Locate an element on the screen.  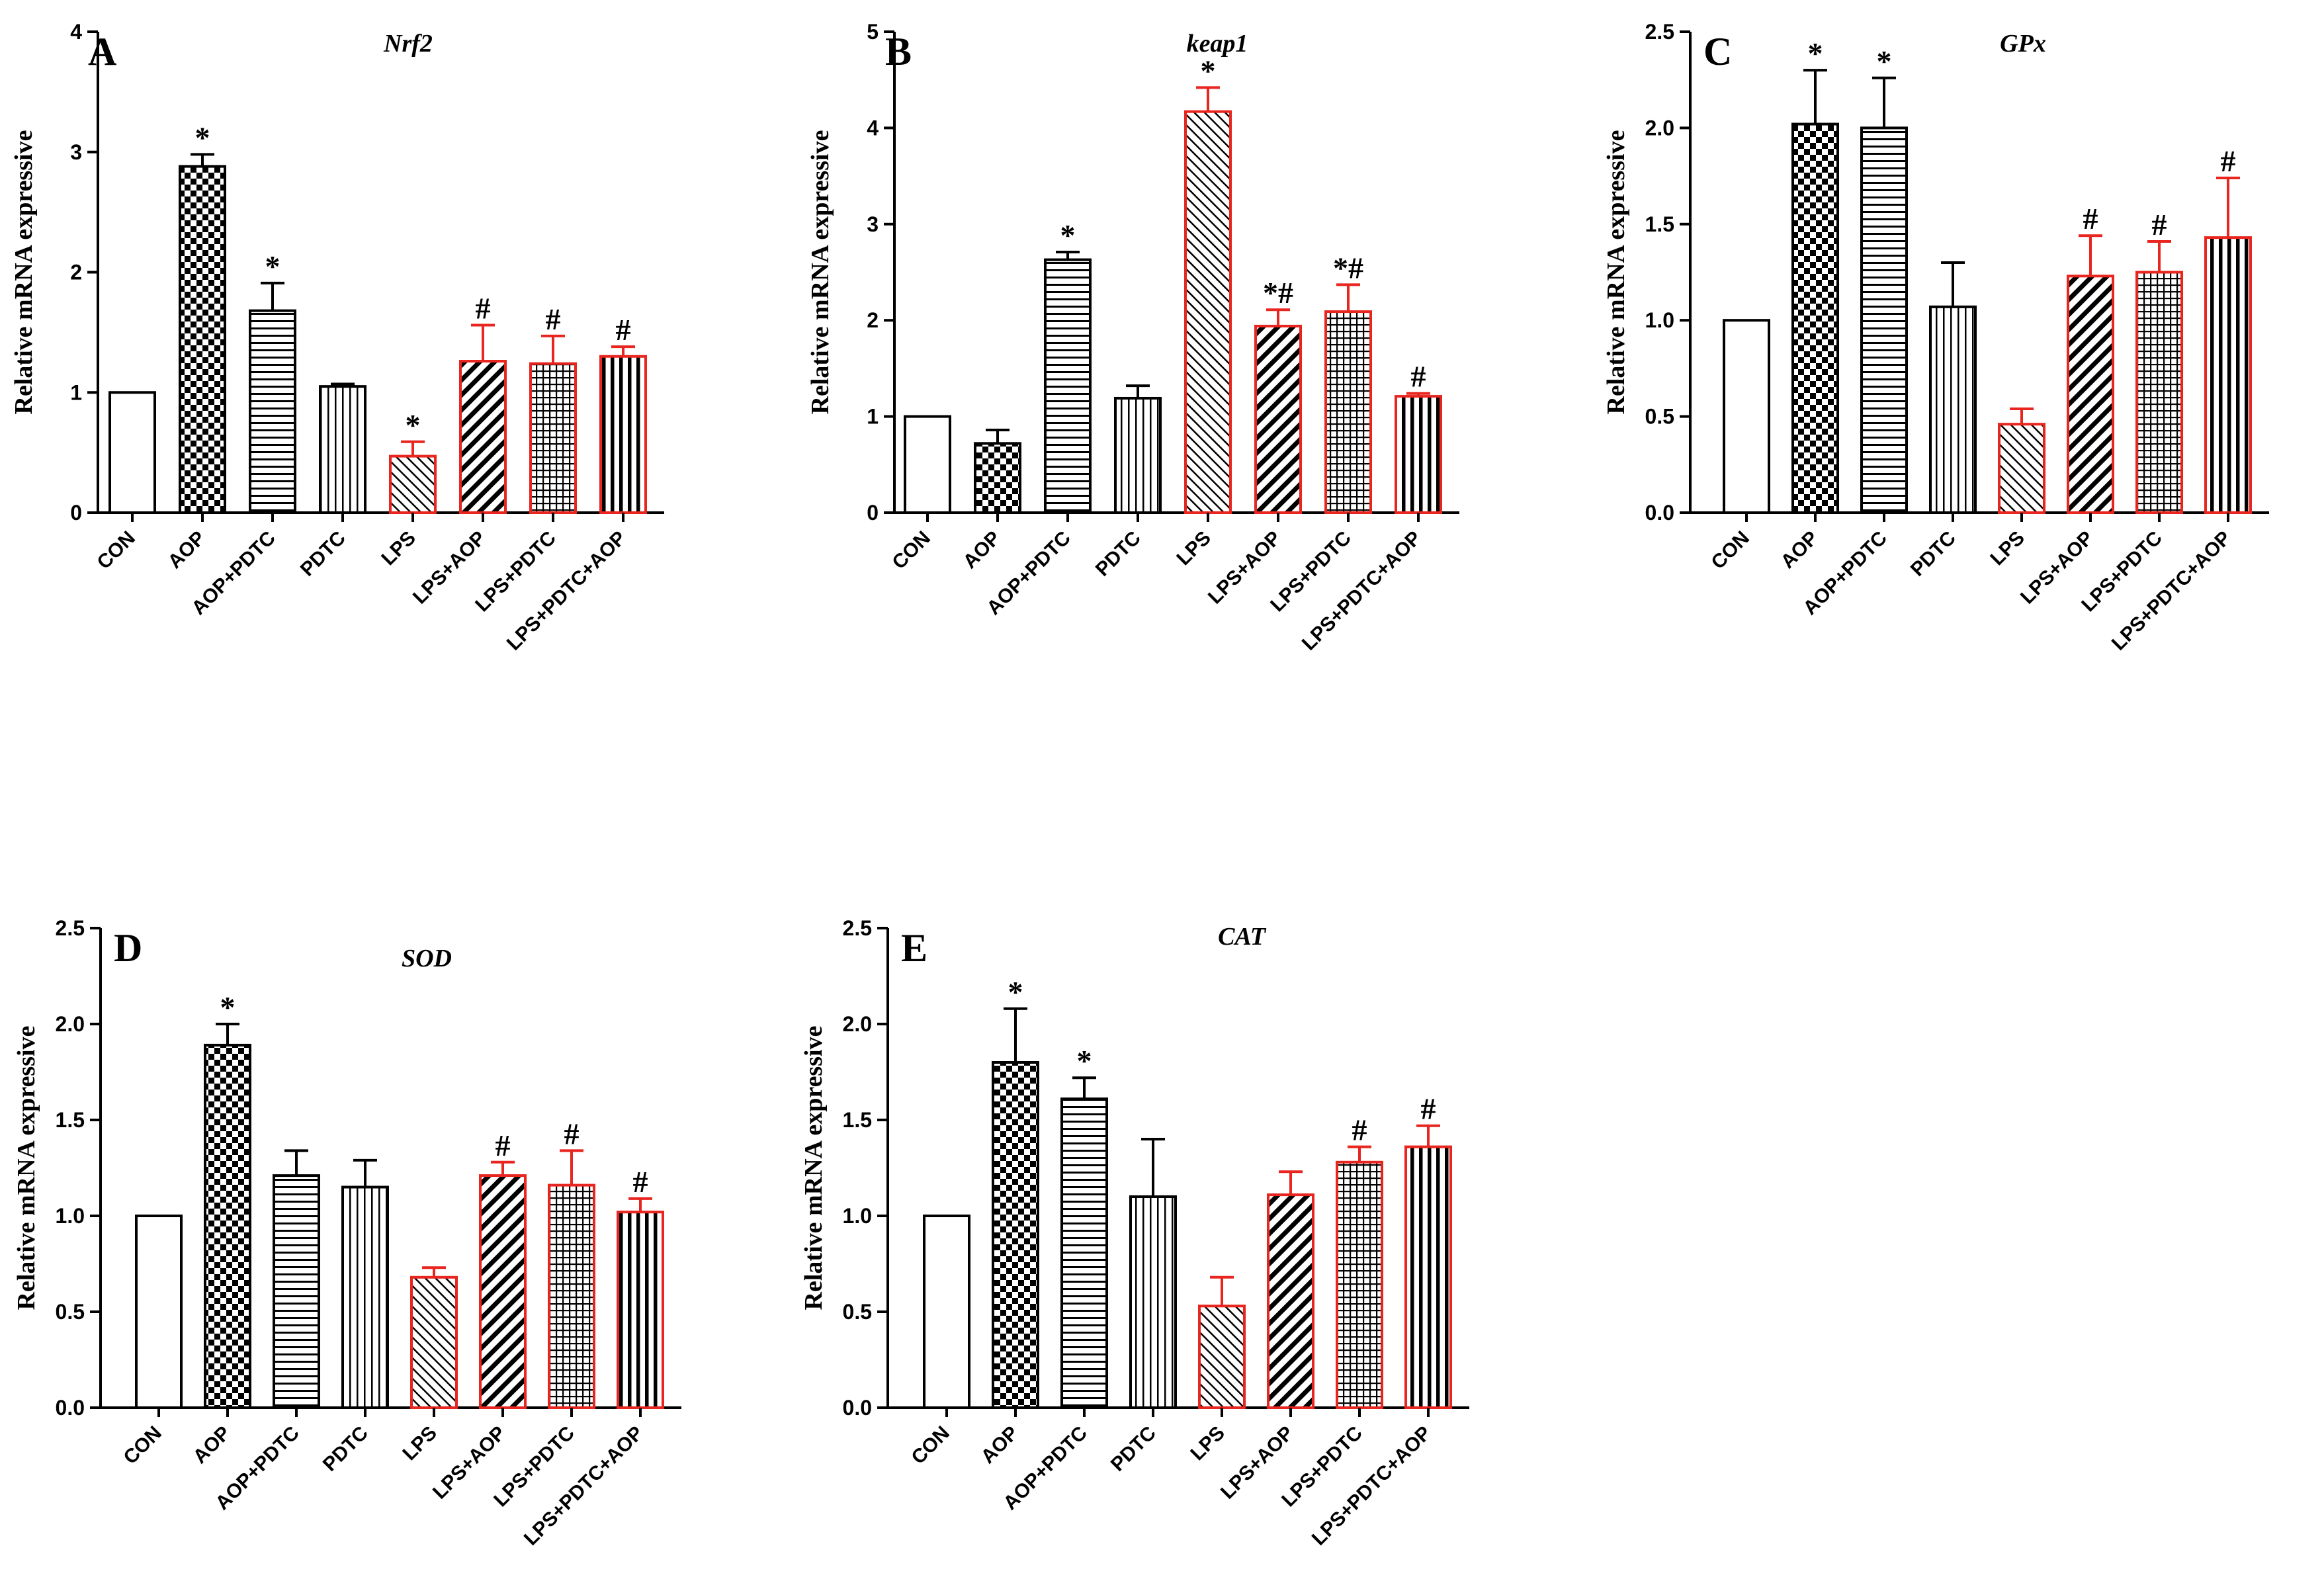
chart-title: CAT is located at coordinates (1242, 937).